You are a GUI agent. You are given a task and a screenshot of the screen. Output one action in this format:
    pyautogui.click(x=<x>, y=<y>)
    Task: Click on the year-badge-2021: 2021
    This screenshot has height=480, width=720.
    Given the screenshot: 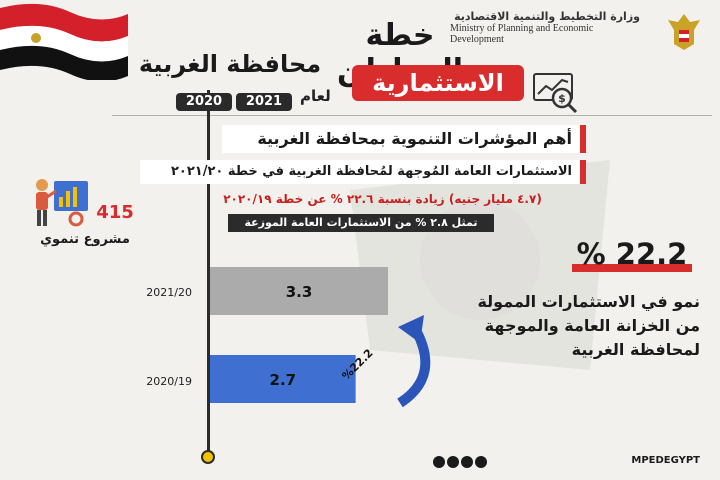 What is the action you would take?
    pyautogui.click(x=264, y=102)
    